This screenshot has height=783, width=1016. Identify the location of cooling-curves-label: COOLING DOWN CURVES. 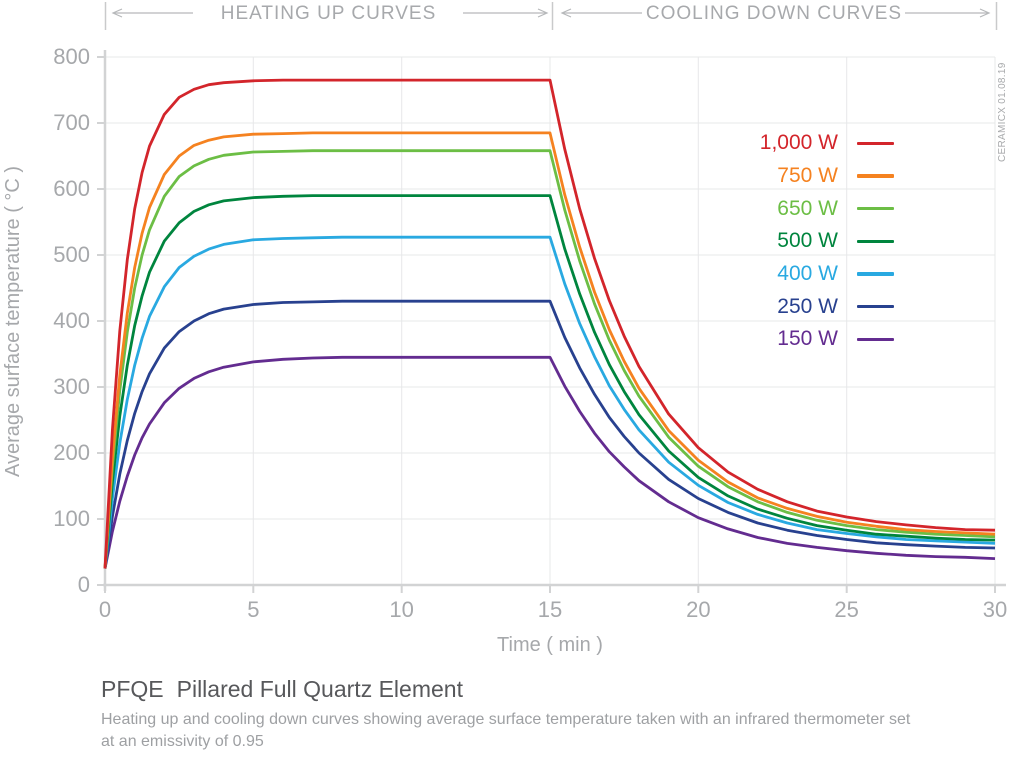
(774, 13).